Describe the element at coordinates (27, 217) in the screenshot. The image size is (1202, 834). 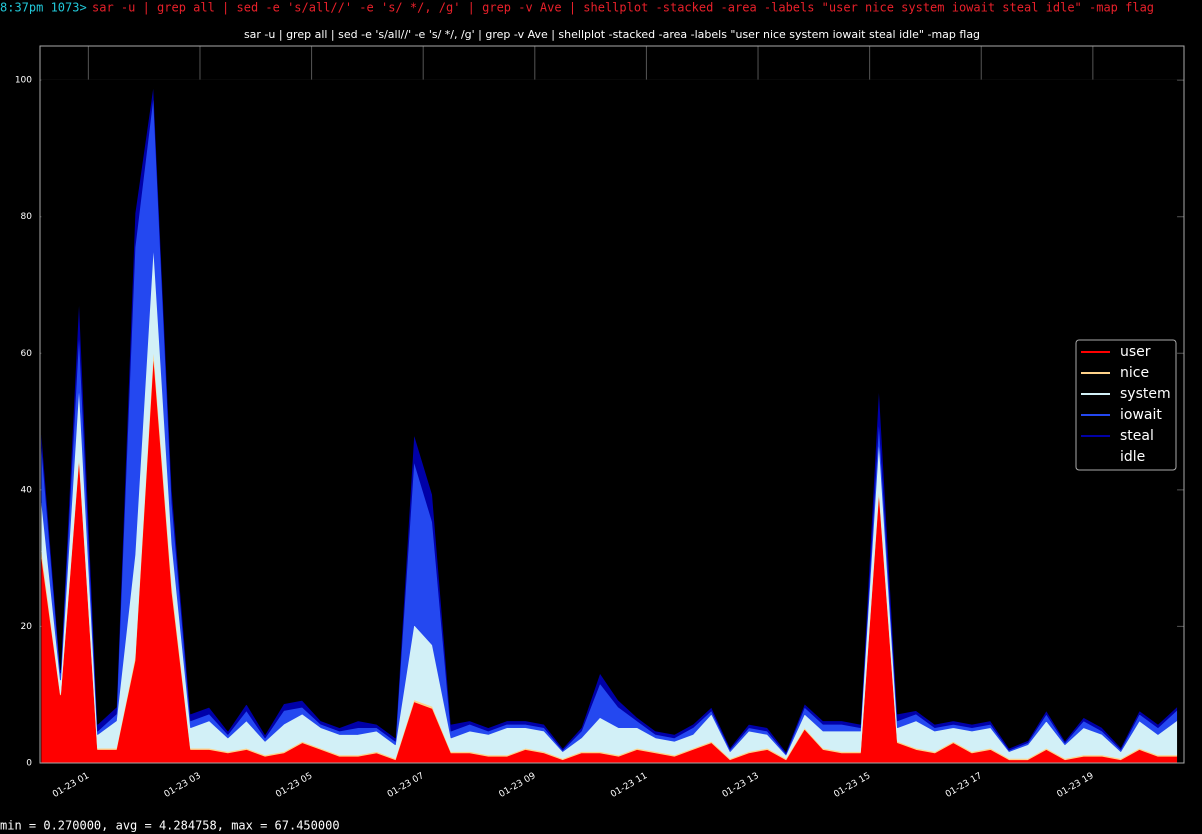
I see `y-tick-label: 80` at that location.